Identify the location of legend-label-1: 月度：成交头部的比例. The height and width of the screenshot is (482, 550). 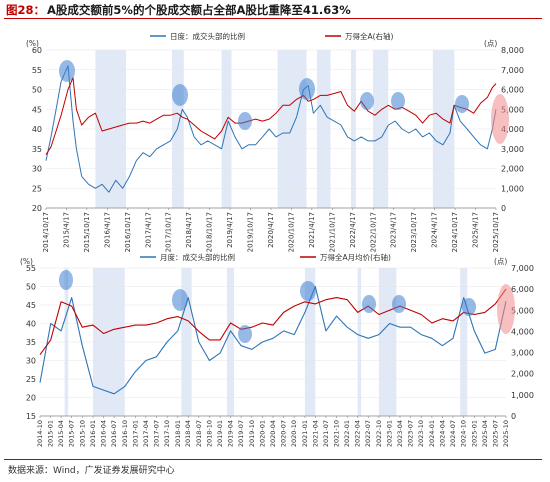
(197, 257).